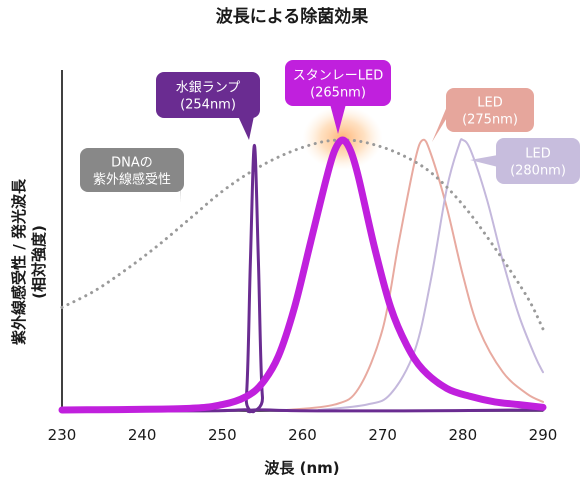 The height and width of the screenshot is (483, 584). Describe the element at coordinates (463, 435) in the screenshot. I see `x-tick-label: 280` at that location.